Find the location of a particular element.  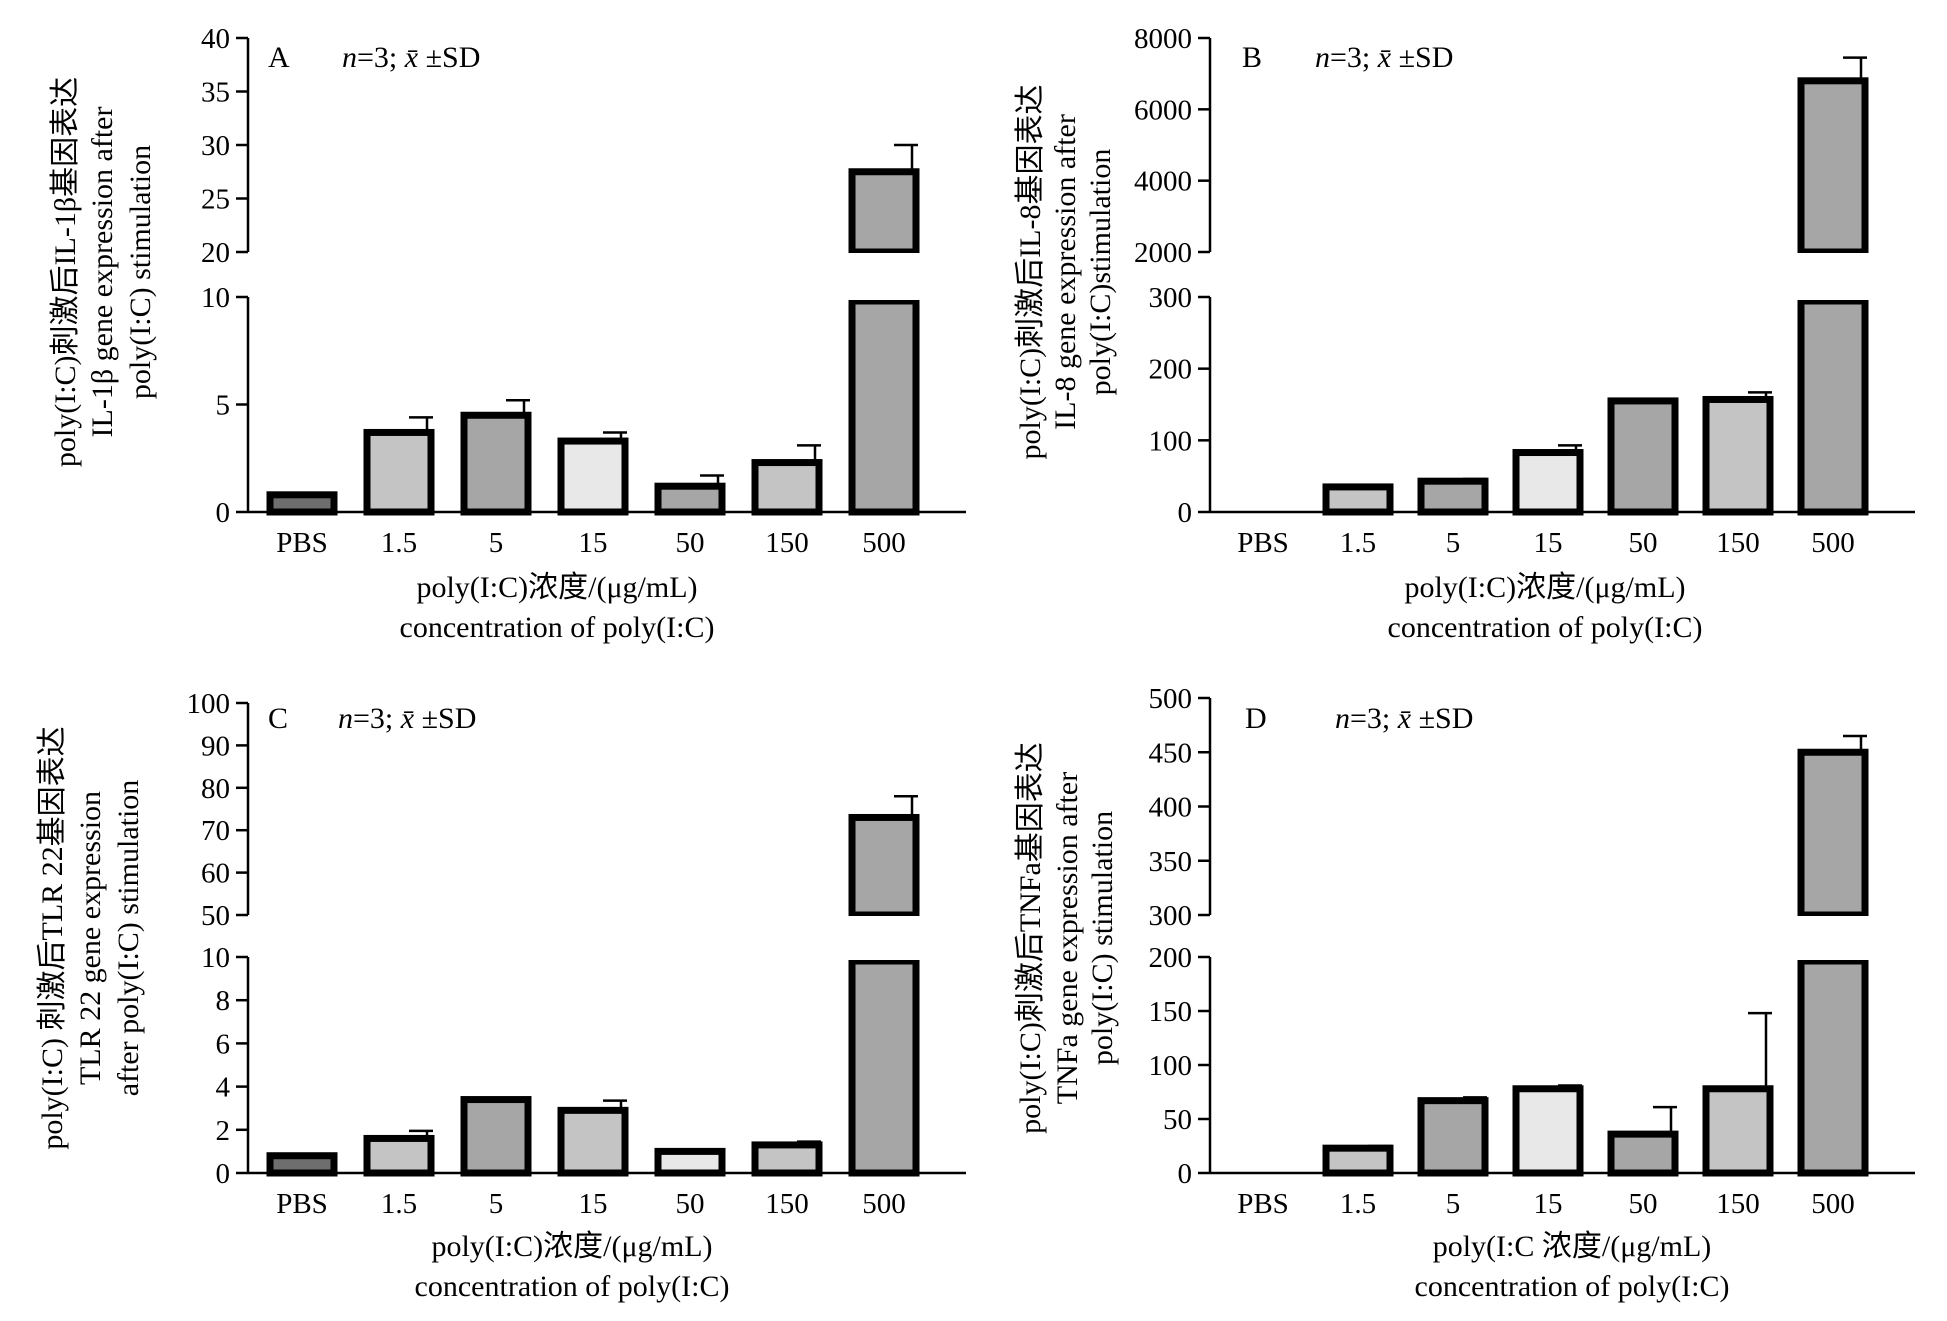

y-tick-label: 20 is located at coordinates (215, 253).